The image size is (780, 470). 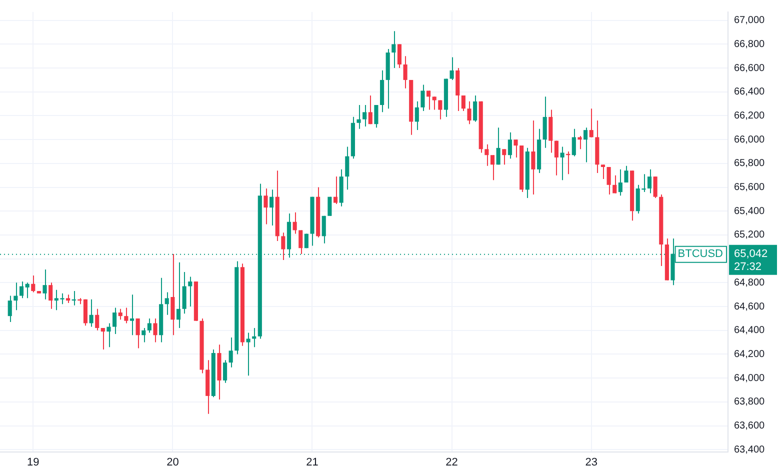 What do you see at coordinates (750, 306) in the screenshot?
I see `y-tick-label: 64,600` at bounding box center [750, 306].